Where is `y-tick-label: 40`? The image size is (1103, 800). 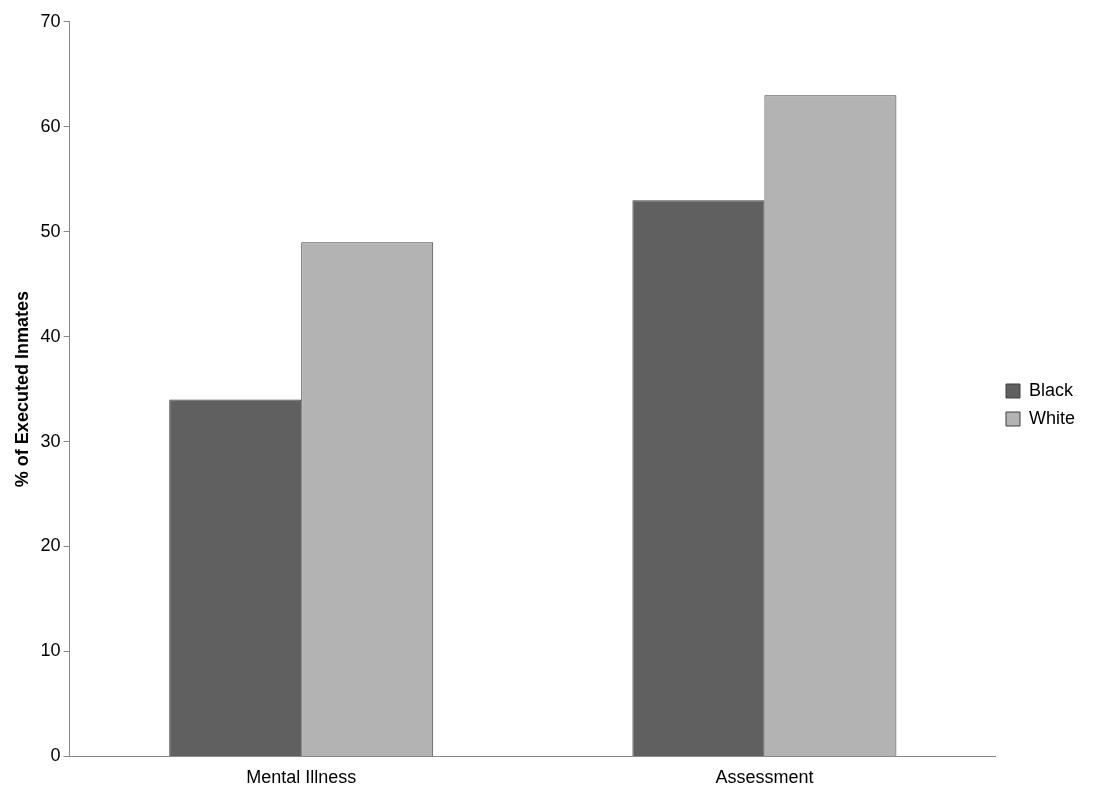
y-tick-label: 40 is located at coordinates (50, 335).